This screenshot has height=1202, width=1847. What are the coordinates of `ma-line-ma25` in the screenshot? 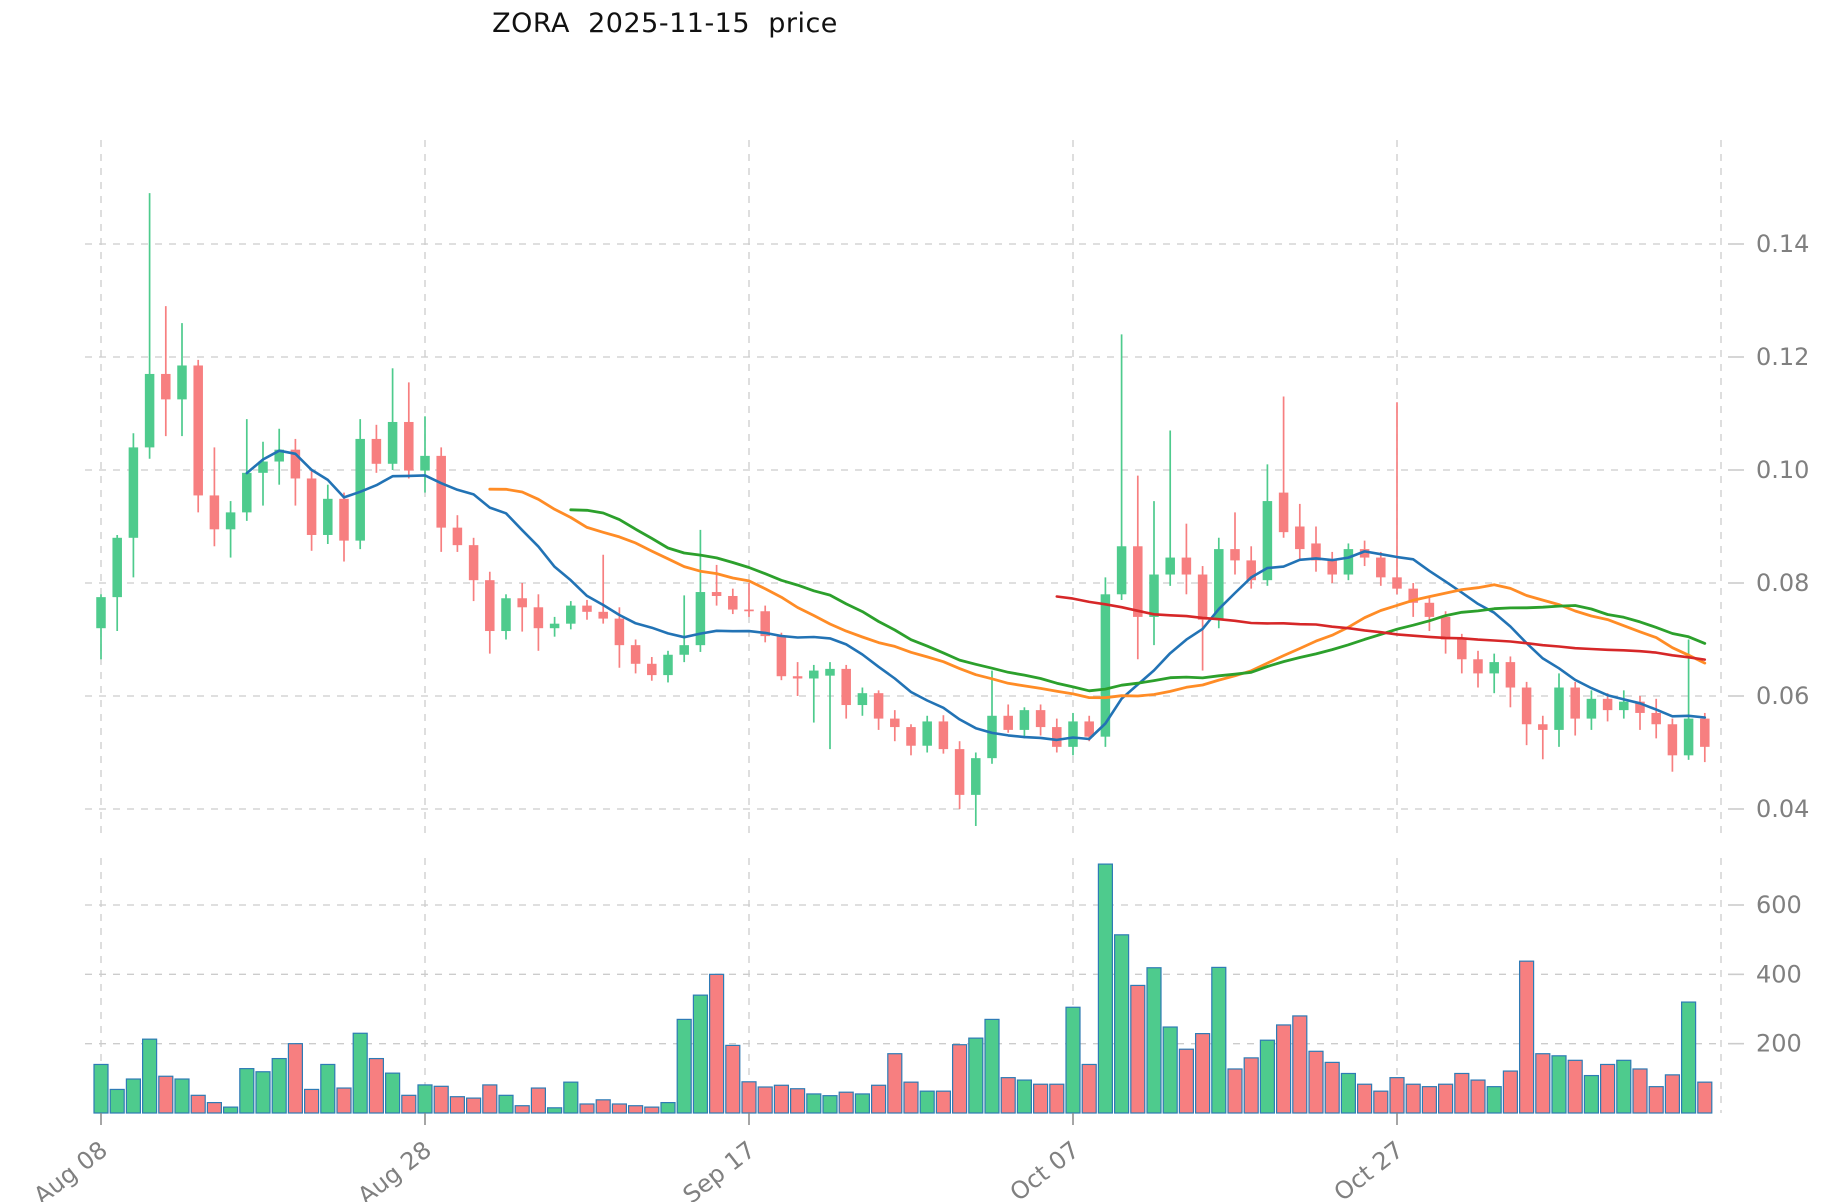 It's located at (1097, 593).